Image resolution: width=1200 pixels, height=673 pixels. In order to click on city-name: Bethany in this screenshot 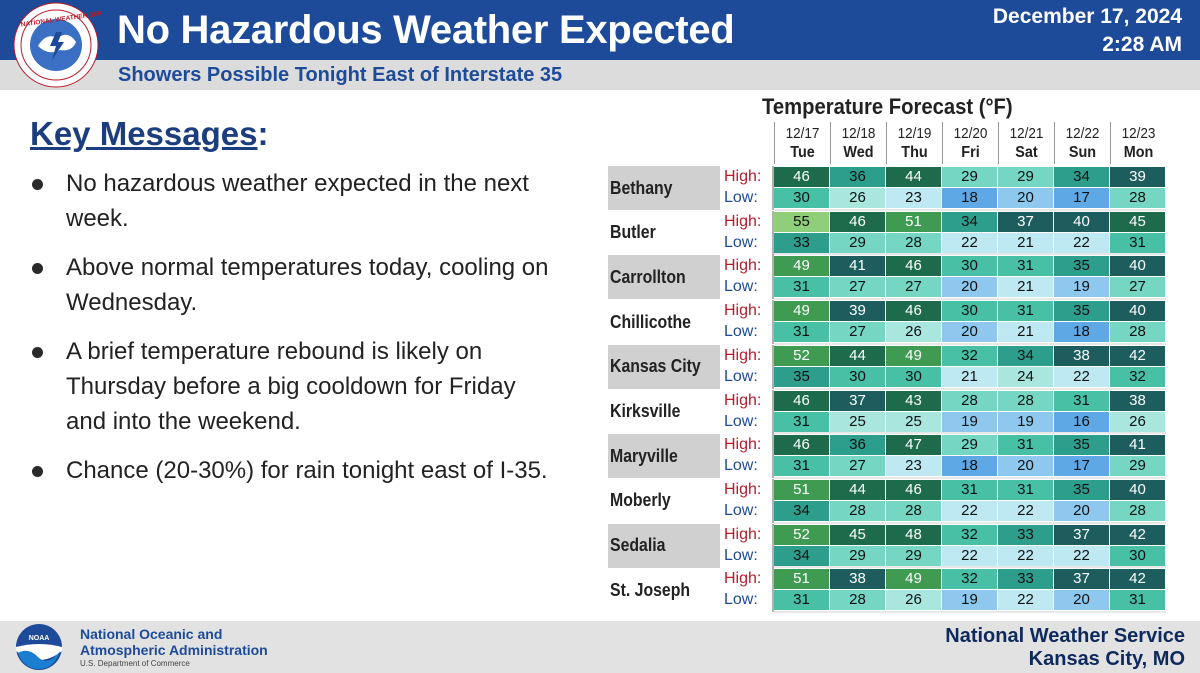, I will do `click(641, 187)`.